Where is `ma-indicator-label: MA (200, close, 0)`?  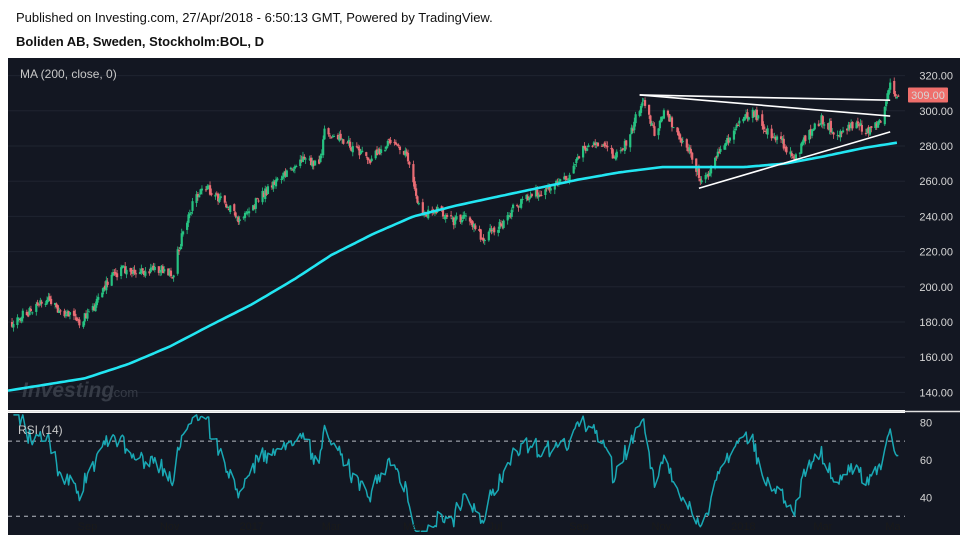 ma-indicator-label: MA (200, close, 0) is located at coordinates (68, 74).